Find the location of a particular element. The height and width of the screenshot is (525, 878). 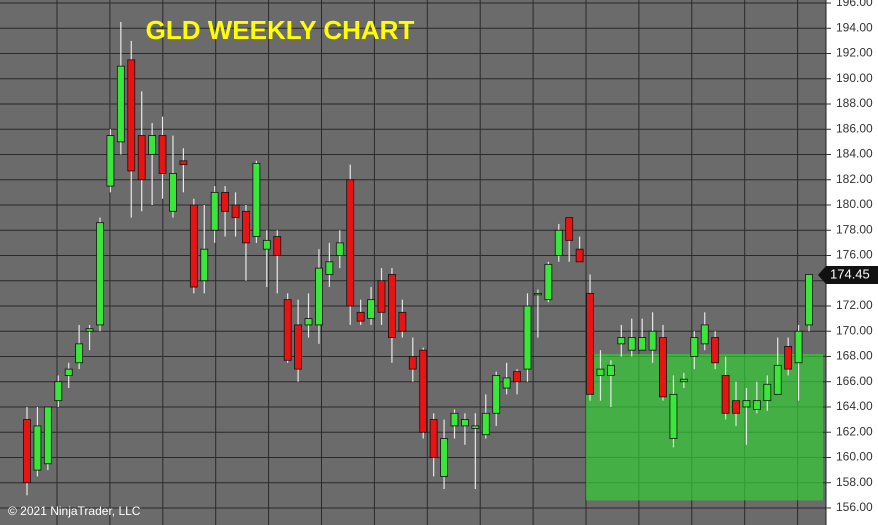

y-tick-label: 164.00 is located at coordinates (854, 406).